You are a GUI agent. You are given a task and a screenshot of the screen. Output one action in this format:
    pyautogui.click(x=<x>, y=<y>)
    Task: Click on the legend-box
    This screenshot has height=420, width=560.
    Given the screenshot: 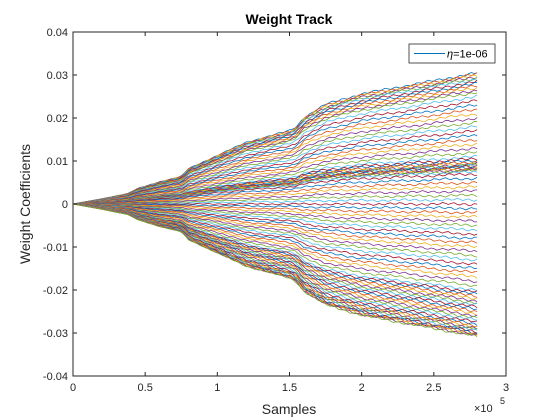 What is the action you would take?
    pyautogui.click(x=452, y=53)
    